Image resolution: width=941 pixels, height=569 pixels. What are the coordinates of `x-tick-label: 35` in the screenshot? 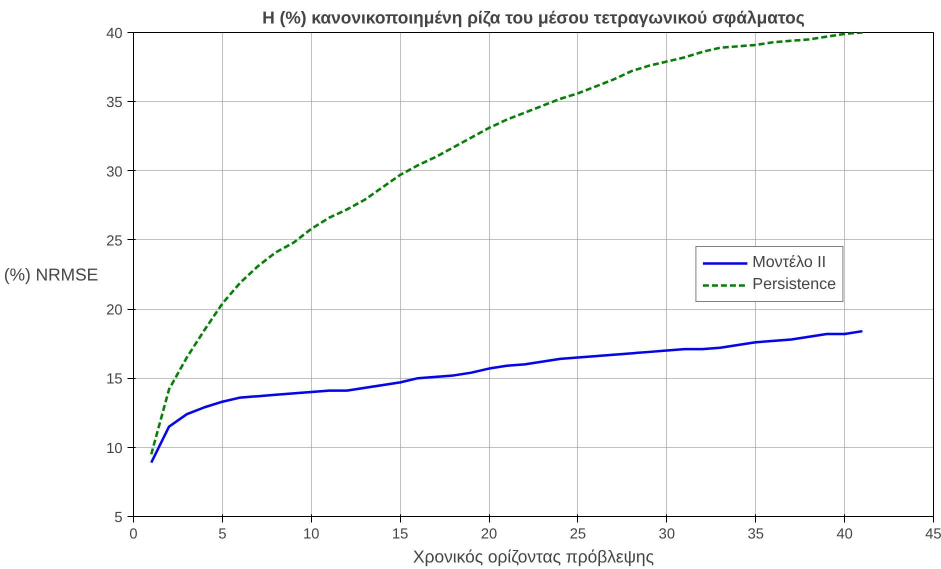 It's located at (756, 534).